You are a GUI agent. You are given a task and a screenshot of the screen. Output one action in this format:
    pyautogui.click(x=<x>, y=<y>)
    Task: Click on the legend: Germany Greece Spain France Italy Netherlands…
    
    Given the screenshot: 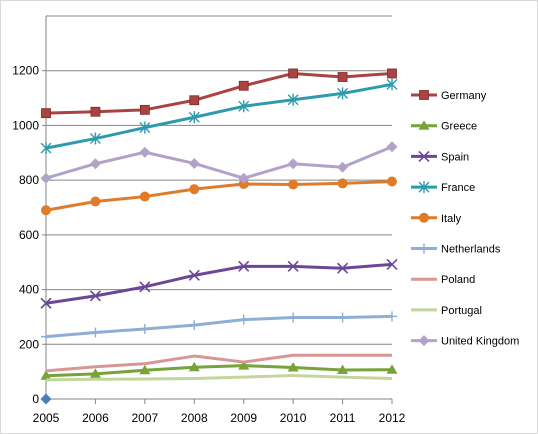 What is the action you would take?
    pyautogui.click(x=465, y=219)
    